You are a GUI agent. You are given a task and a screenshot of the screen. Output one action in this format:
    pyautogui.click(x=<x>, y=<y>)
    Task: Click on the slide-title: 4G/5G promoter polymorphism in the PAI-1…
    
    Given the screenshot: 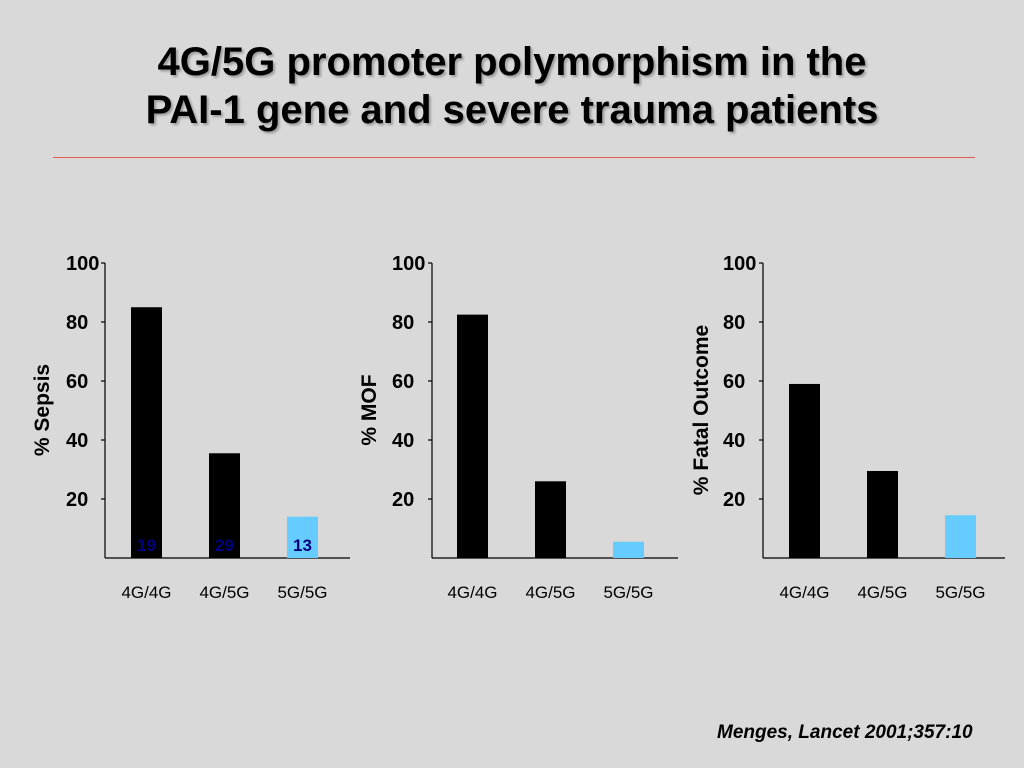 What is the action you would take?
    pyautogui.click(x=512, y=86)
    